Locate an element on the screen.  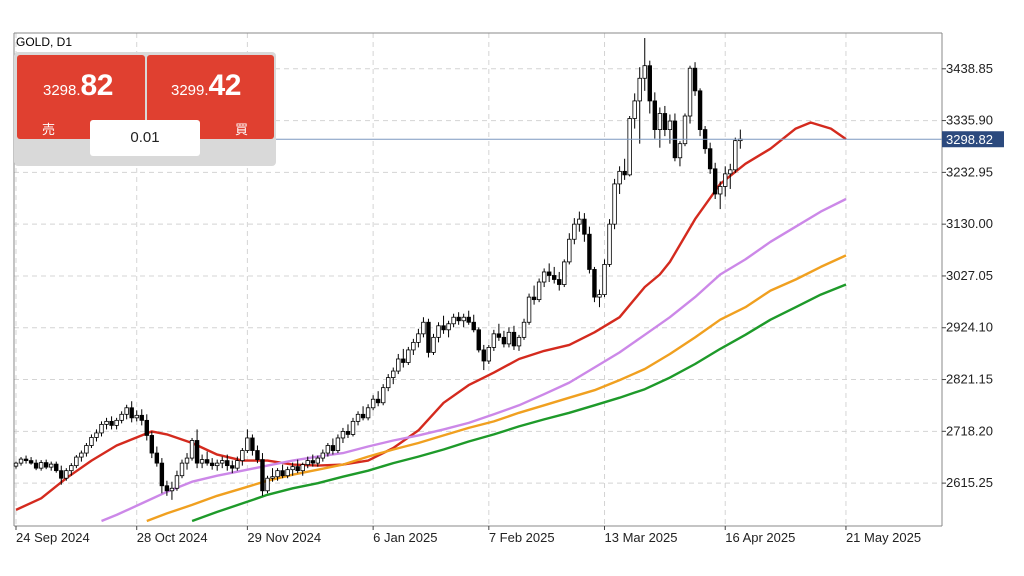
x-tick-label: 28 Oct 2024 is located at coordinates (172, 537).